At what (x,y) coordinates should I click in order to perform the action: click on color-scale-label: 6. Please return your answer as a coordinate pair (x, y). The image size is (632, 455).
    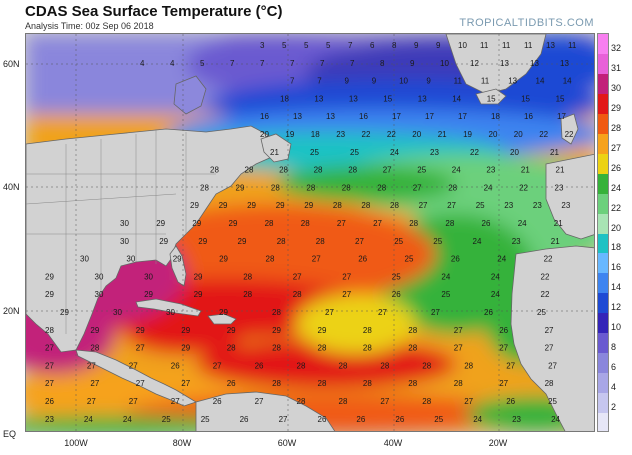
    Looking at the image, I should click on (614, 367).